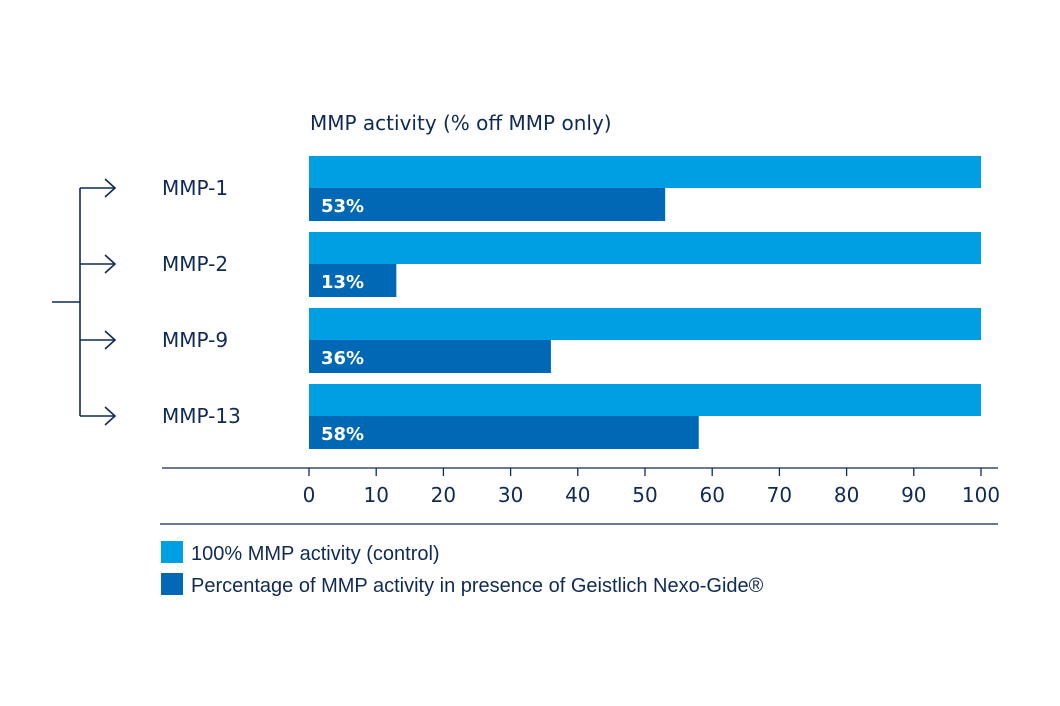 The width and height of the screenshot is (1060, 706). I want to click on x-axis: 0 10 20 30 40 50 60 70 80 90 100, so click(581, 487).